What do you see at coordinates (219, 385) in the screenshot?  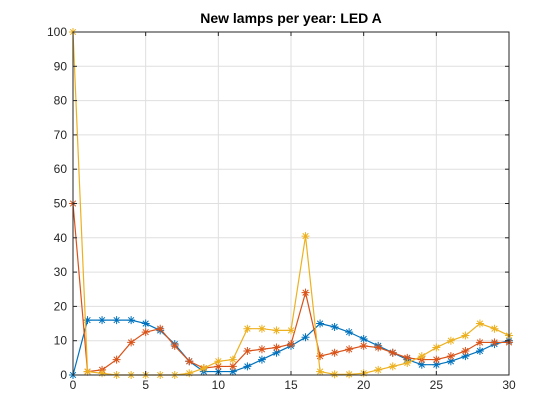 I see `x-tick-label: 10` at bounding box center [219, 385].